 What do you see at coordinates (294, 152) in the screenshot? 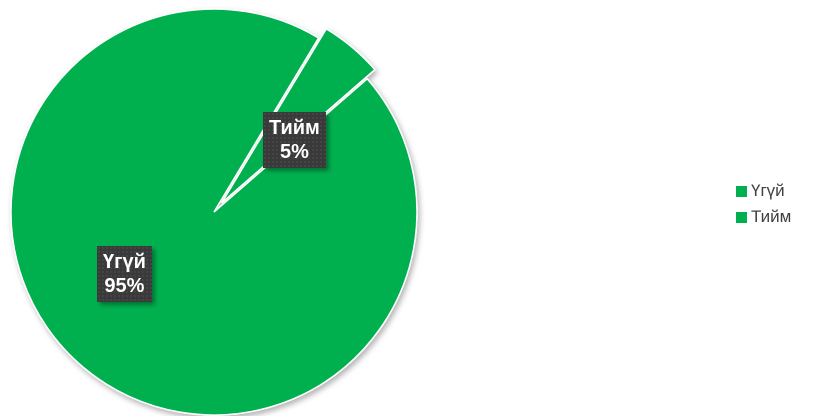
I see `data-label-tiim-percent: 5%` at bounding box center [294, 152].